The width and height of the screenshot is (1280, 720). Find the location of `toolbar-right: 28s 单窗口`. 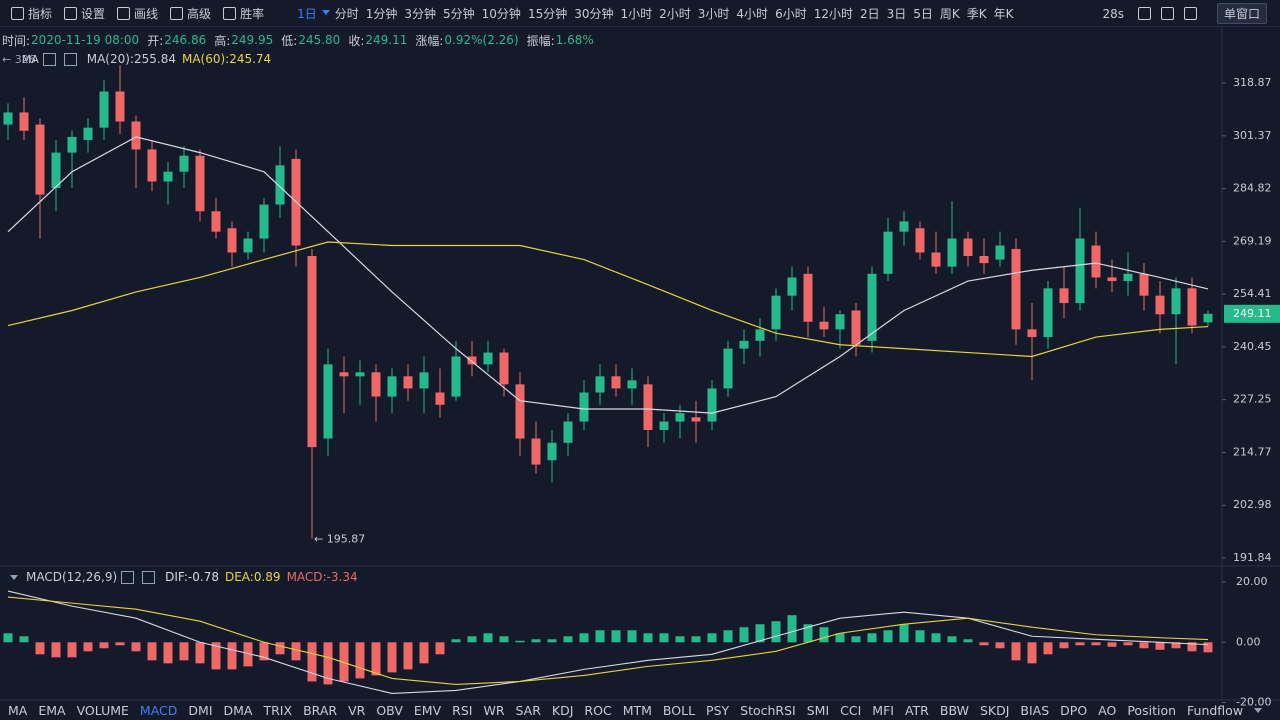

toolbar-right: 28s 单窗口 is located at coordinates (1188, 13).